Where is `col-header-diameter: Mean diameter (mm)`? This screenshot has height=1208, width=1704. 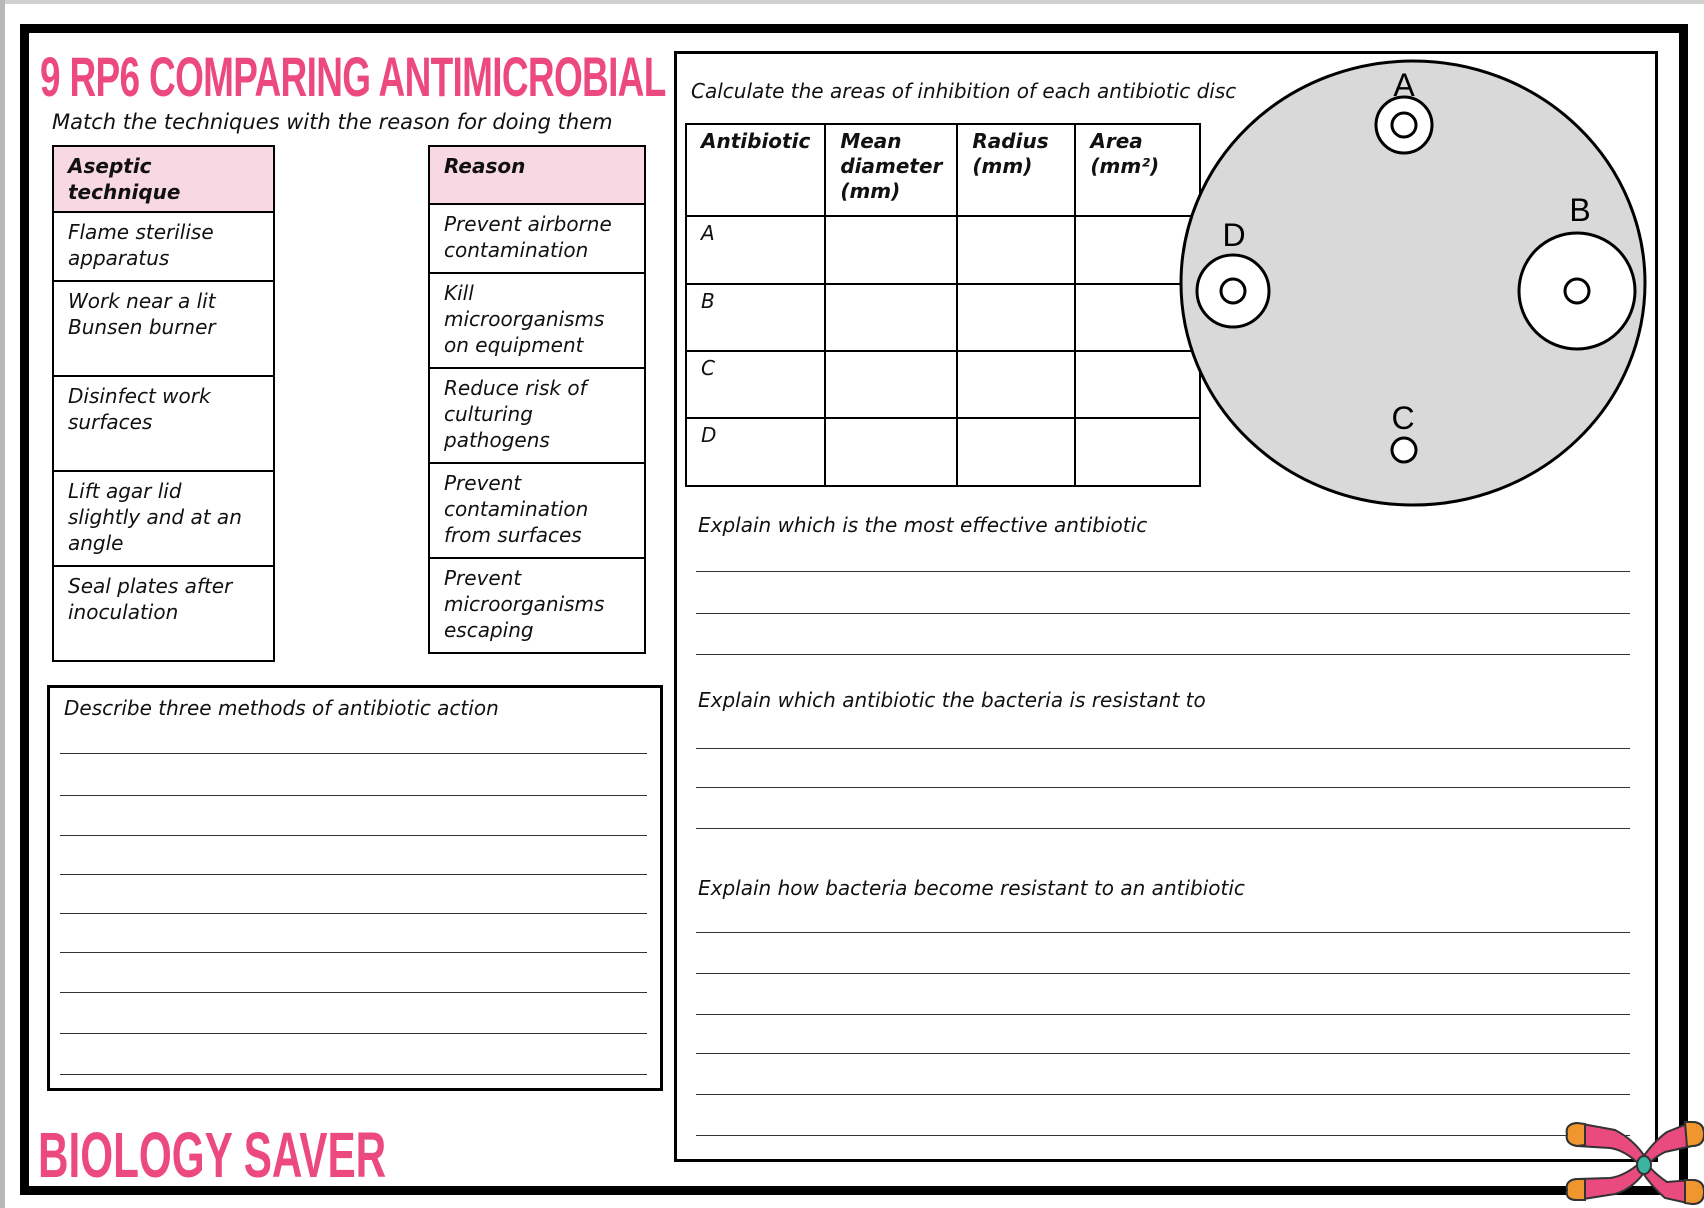 col-header-diameter: Mean diameter (mm) is located at coordinates (891, 170).